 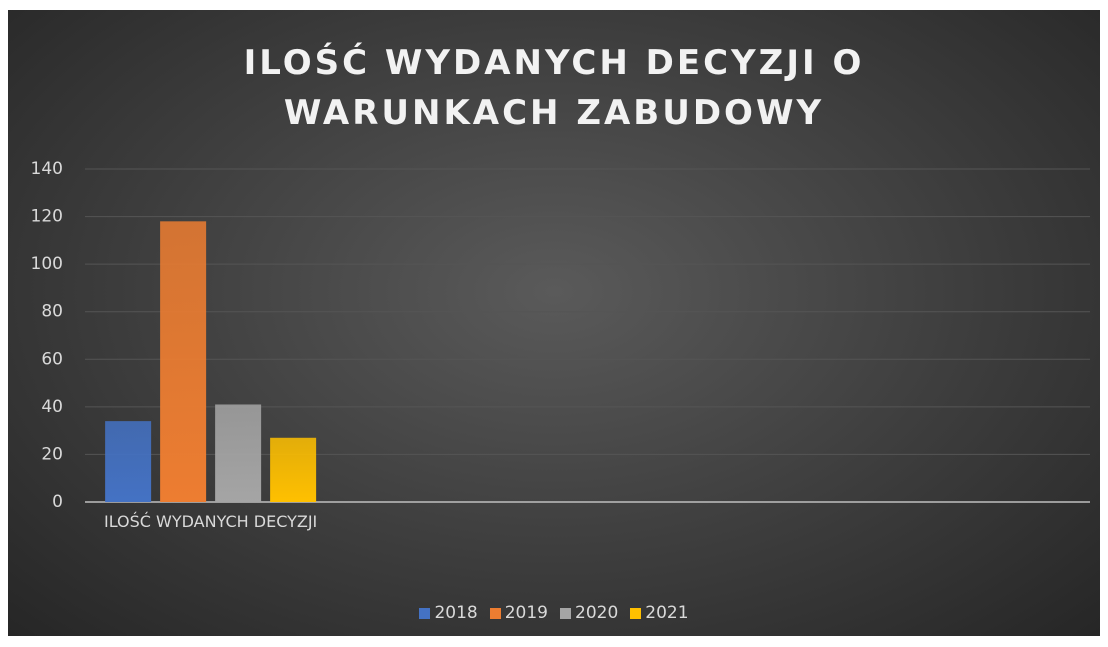 I want to click on y-tick-label: 80, so click(x=52, y=312).